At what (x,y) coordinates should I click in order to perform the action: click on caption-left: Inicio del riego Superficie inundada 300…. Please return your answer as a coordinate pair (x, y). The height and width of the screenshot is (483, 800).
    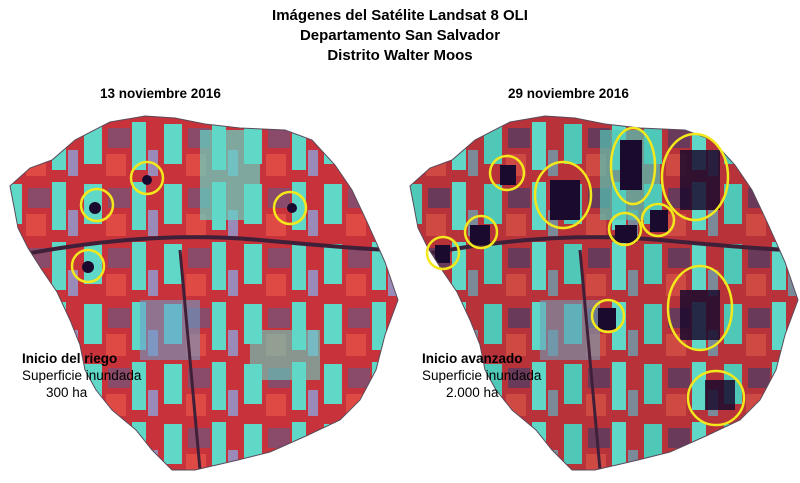
    Looking at the image, I should click on (81, 375).